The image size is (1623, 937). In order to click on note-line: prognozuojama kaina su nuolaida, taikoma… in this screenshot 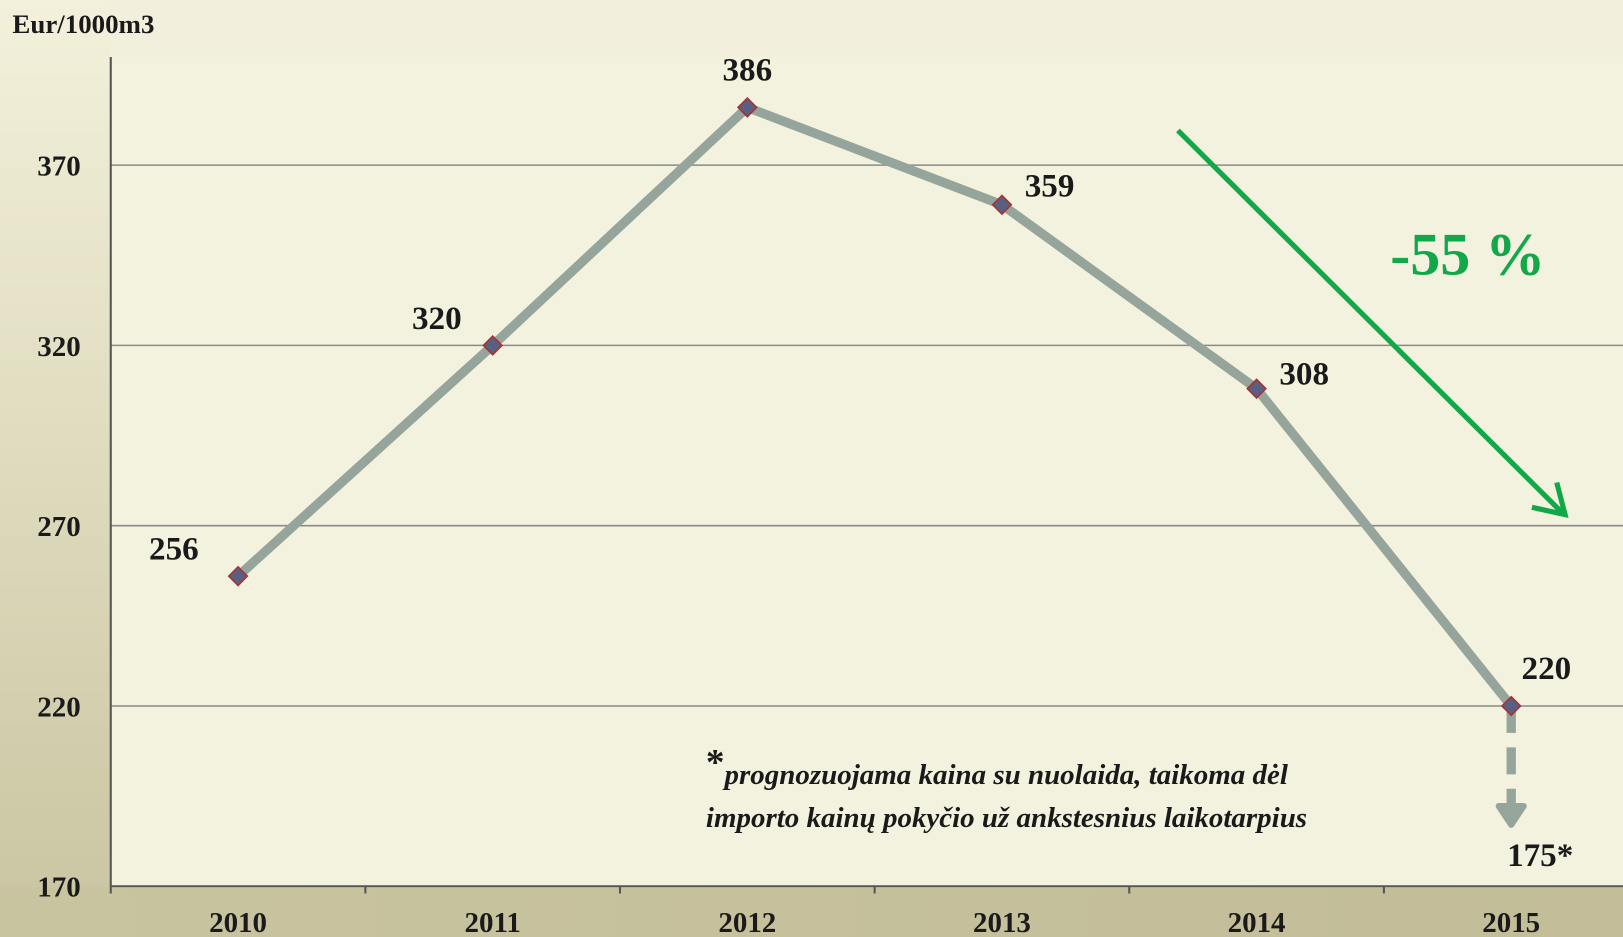, I will do `click(1005, 775)`.